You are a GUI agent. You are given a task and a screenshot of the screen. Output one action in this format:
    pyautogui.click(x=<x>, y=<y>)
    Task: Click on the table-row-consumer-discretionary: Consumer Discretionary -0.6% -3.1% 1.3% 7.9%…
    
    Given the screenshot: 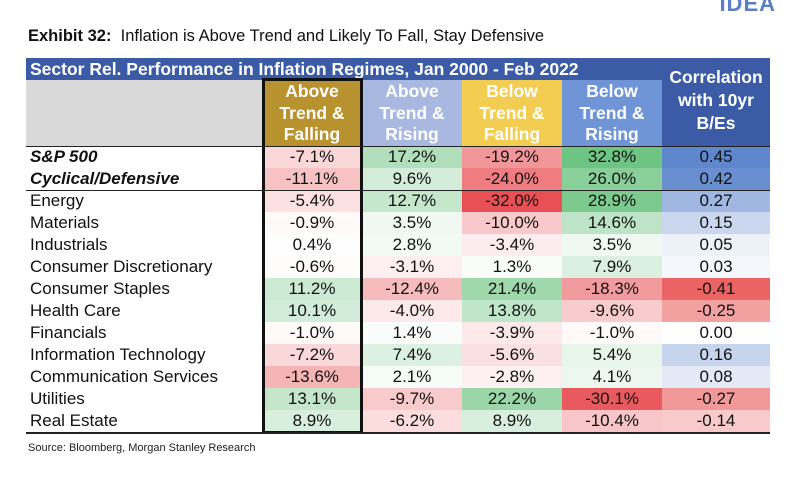 What is the action you would take?
    pyautogui.click(x=398, y=267)
    